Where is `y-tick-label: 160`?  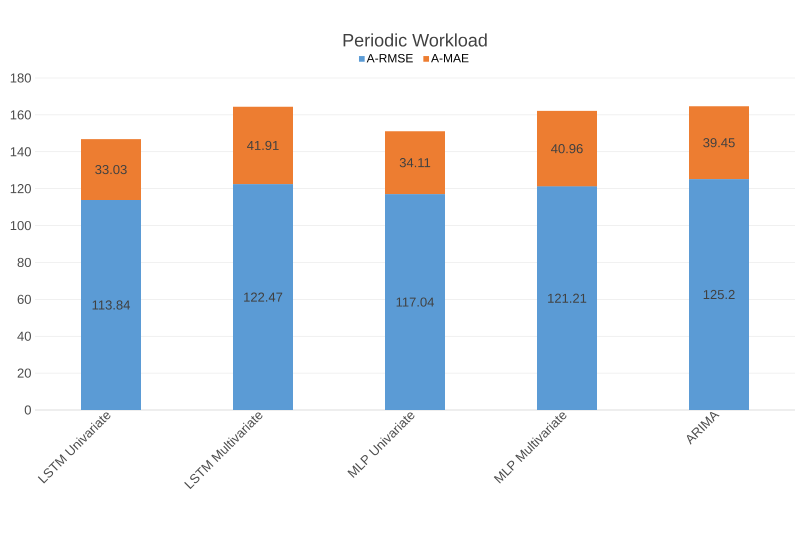
y-tick-label: 160 is located at coordinates (20, 115).